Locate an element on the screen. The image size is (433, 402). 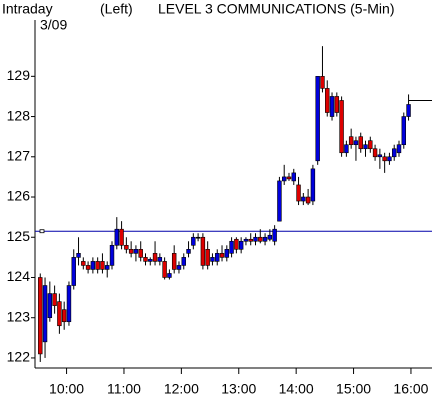
x-tick-label: 14:00 is located at coordinates (296, 389).